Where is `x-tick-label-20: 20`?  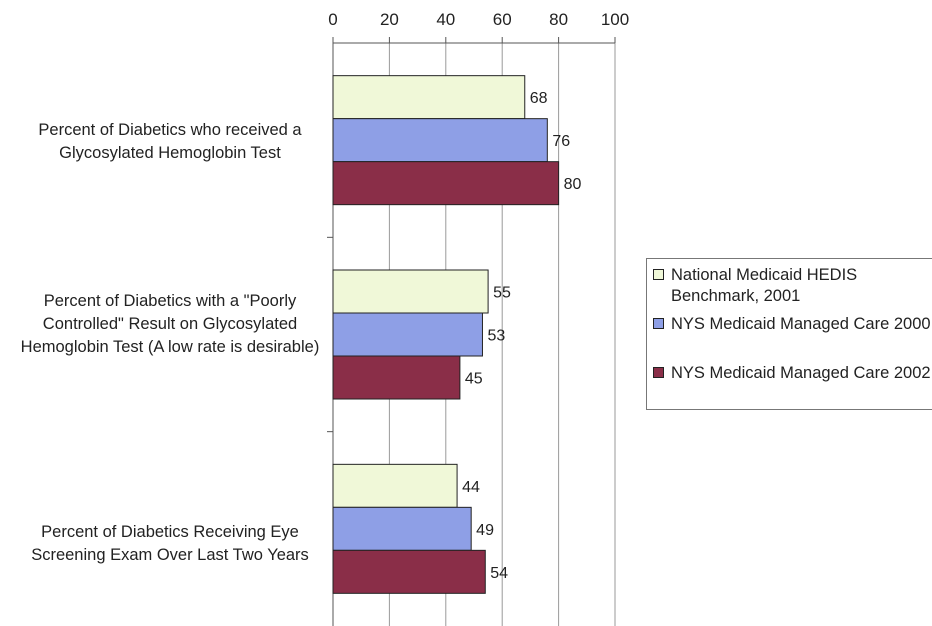 x-tick-label-20: 20 is located at coordinates (389, 19).